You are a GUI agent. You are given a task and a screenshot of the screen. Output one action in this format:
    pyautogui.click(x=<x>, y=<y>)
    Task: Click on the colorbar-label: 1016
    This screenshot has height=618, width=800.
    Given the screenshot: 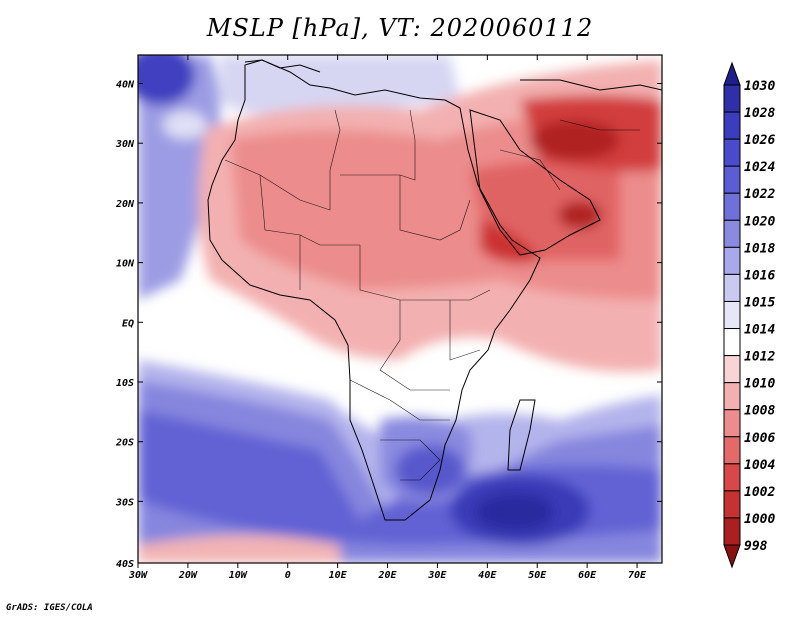 What is the action you would take?
    pyautogui.click(x=759, y=275)
    